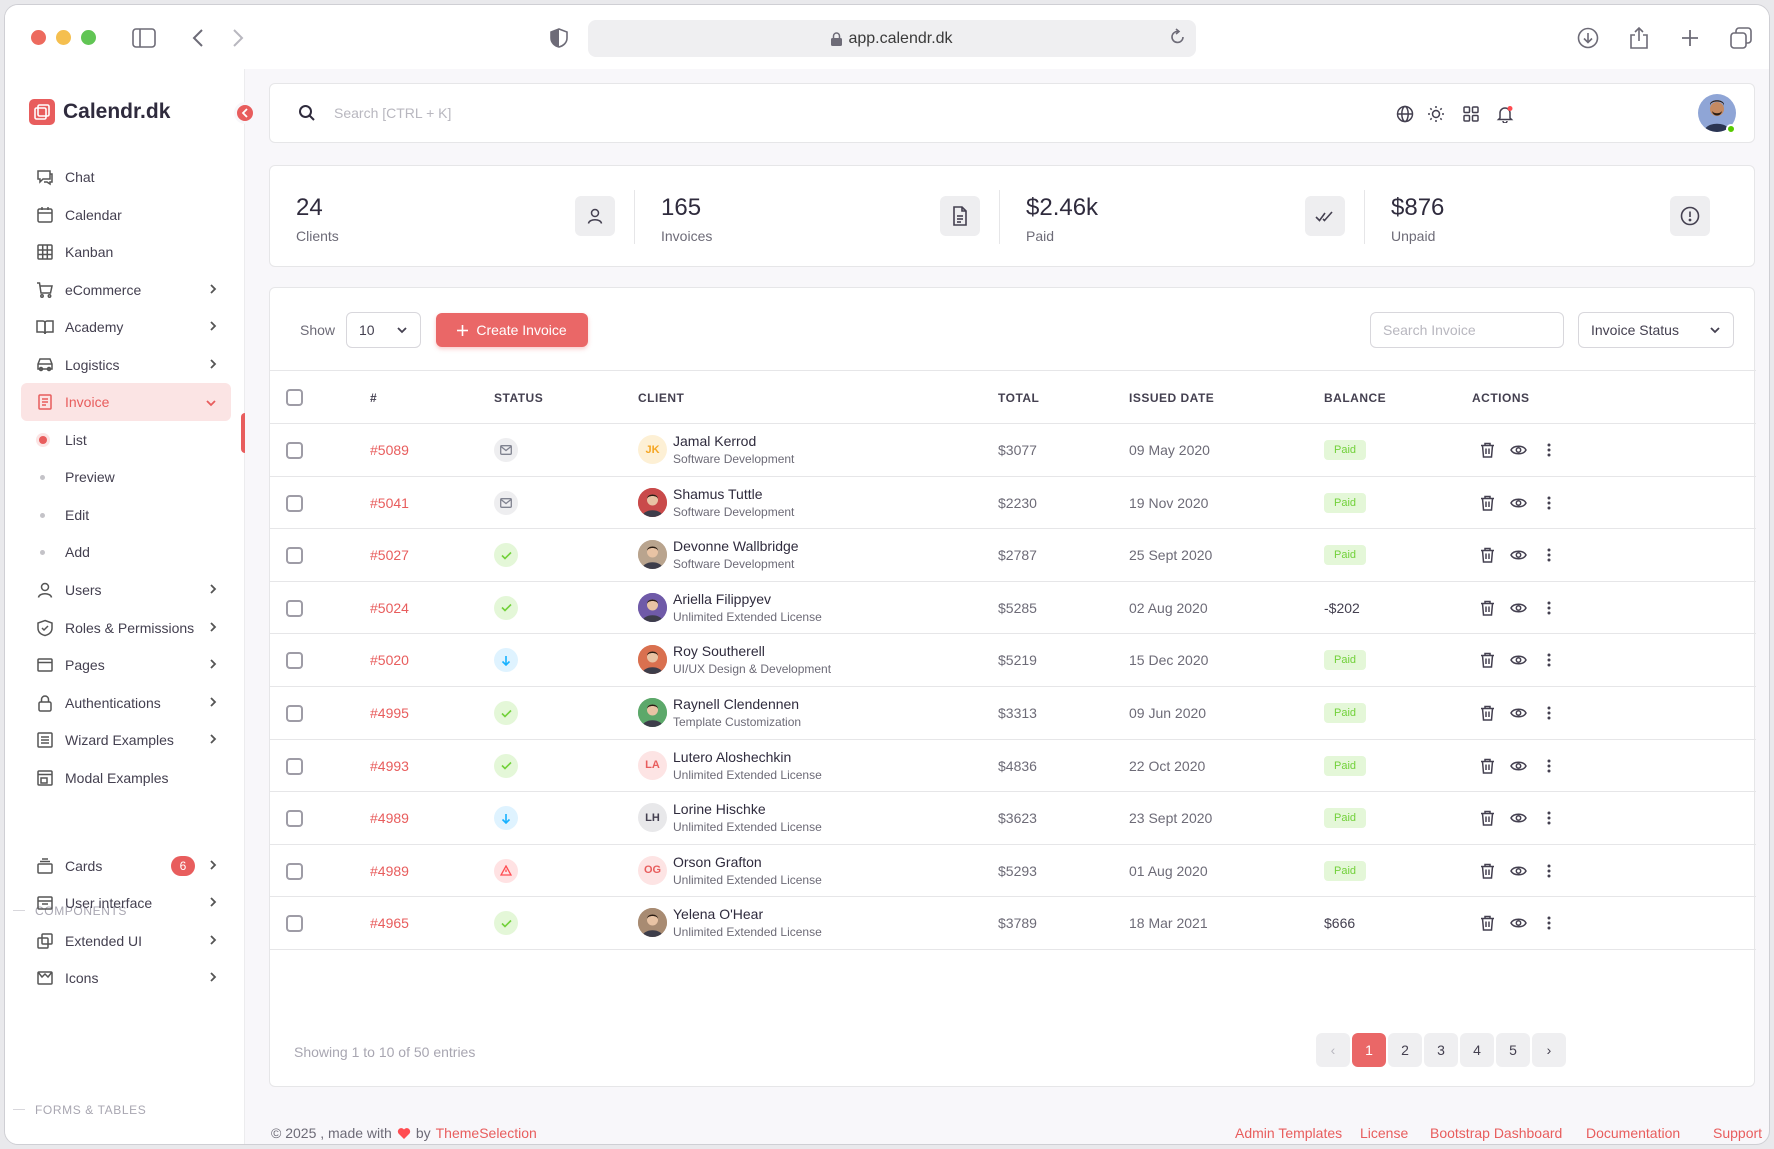 The image size is (1774, 1149). Describe the element at coordinates (1471, 114) in the screenshot. I see `apps-grid-icon` at that location.